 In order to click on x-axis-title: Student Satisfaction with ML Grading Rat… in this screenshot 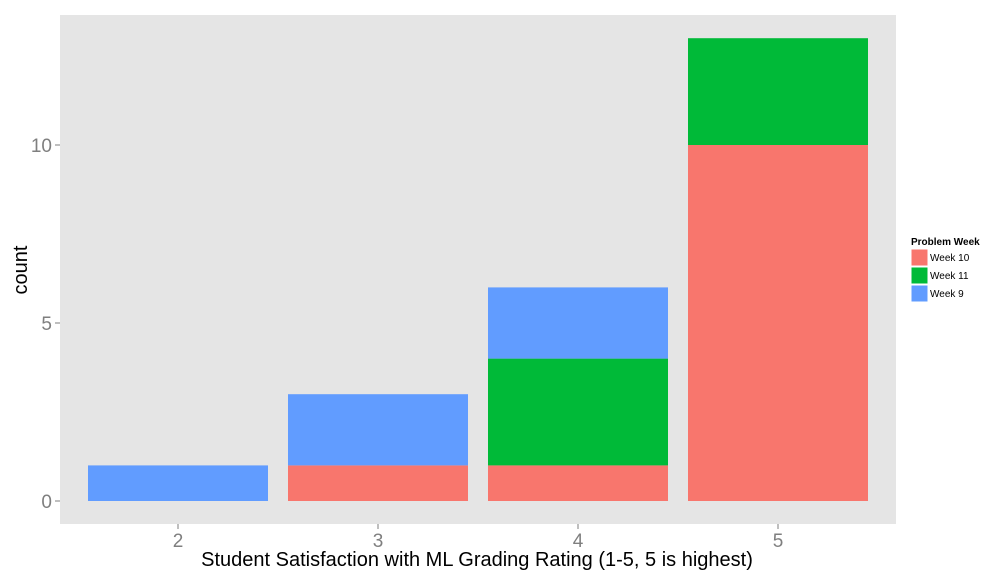, I will do `click(477, 560)`.